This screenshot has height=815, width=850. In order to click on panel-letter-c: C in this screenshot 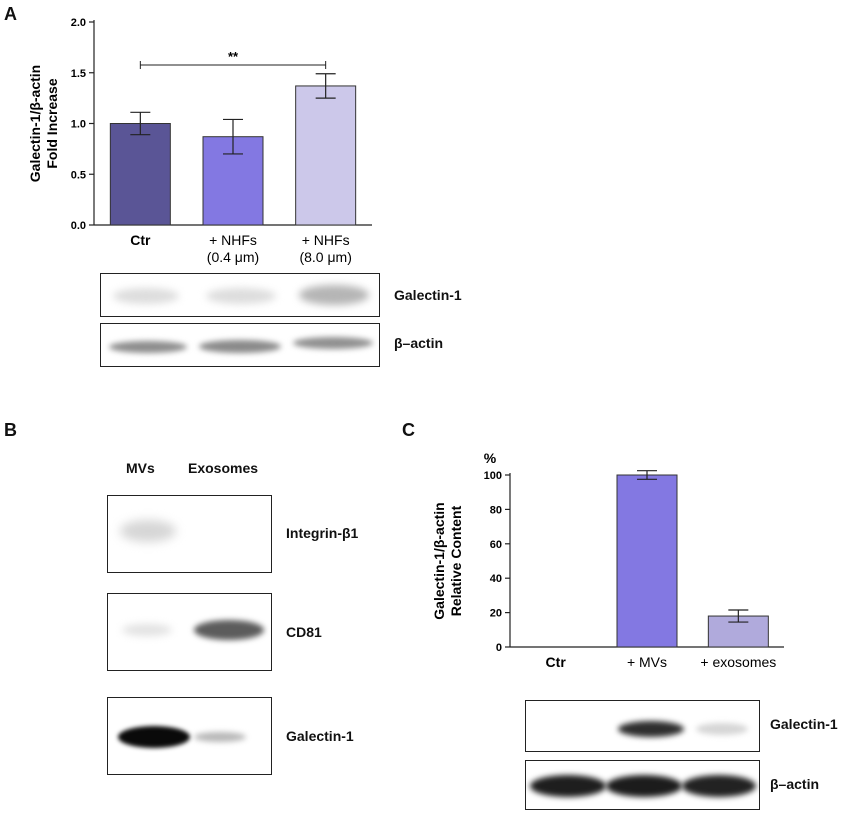, I will do `click(408, 430)`.